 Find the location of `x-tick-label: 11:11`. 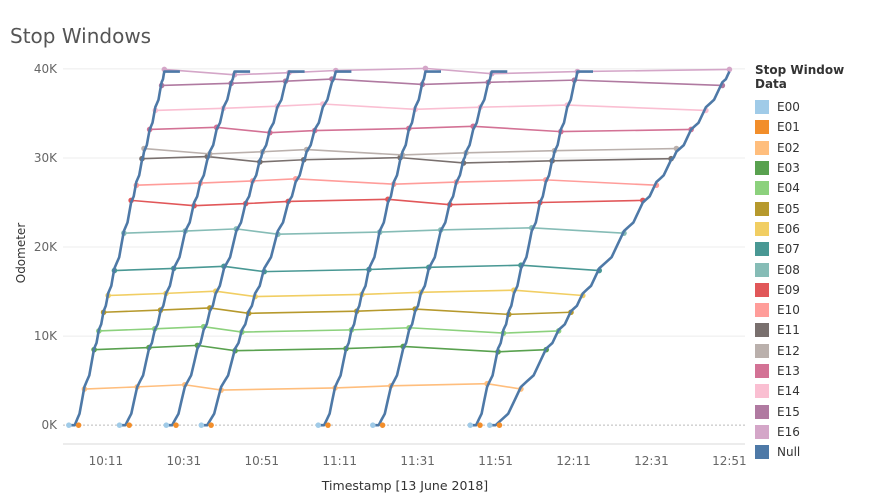

x-tick-label: 11:11 is located at coordinates (339, 461).